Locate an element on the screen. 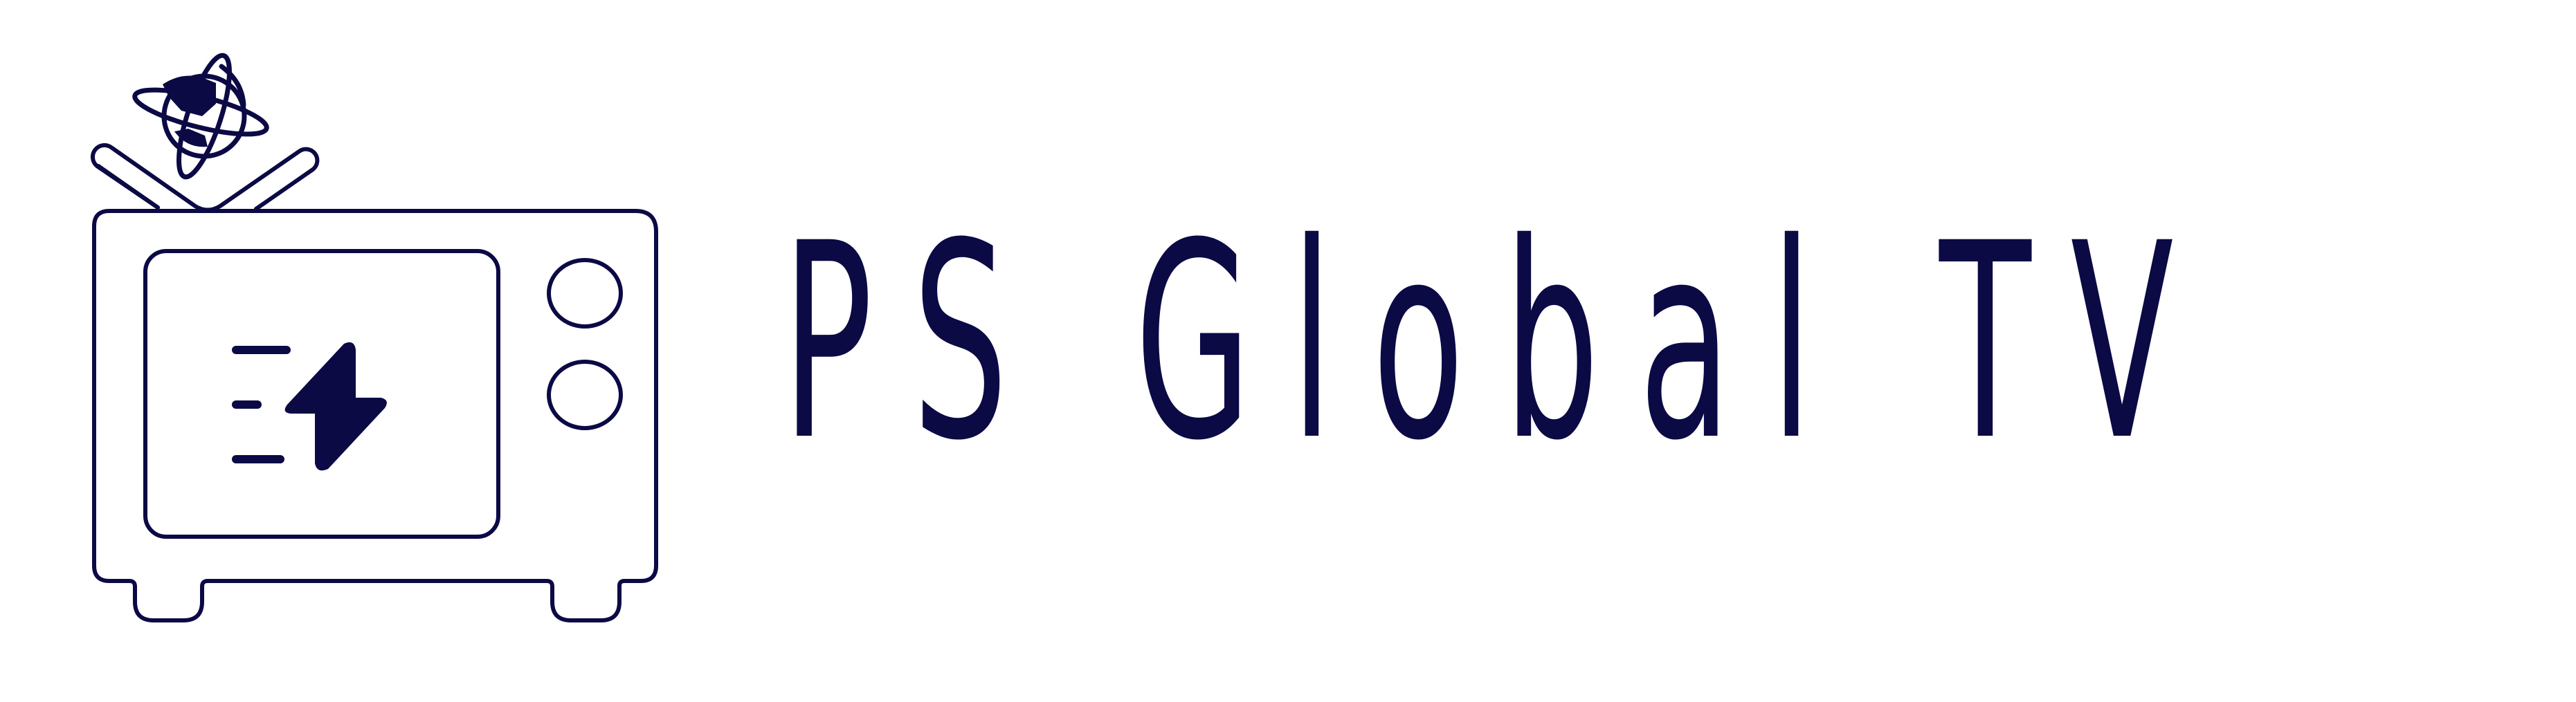  lightning-bolt-icon is located at coordinates (309, 406).